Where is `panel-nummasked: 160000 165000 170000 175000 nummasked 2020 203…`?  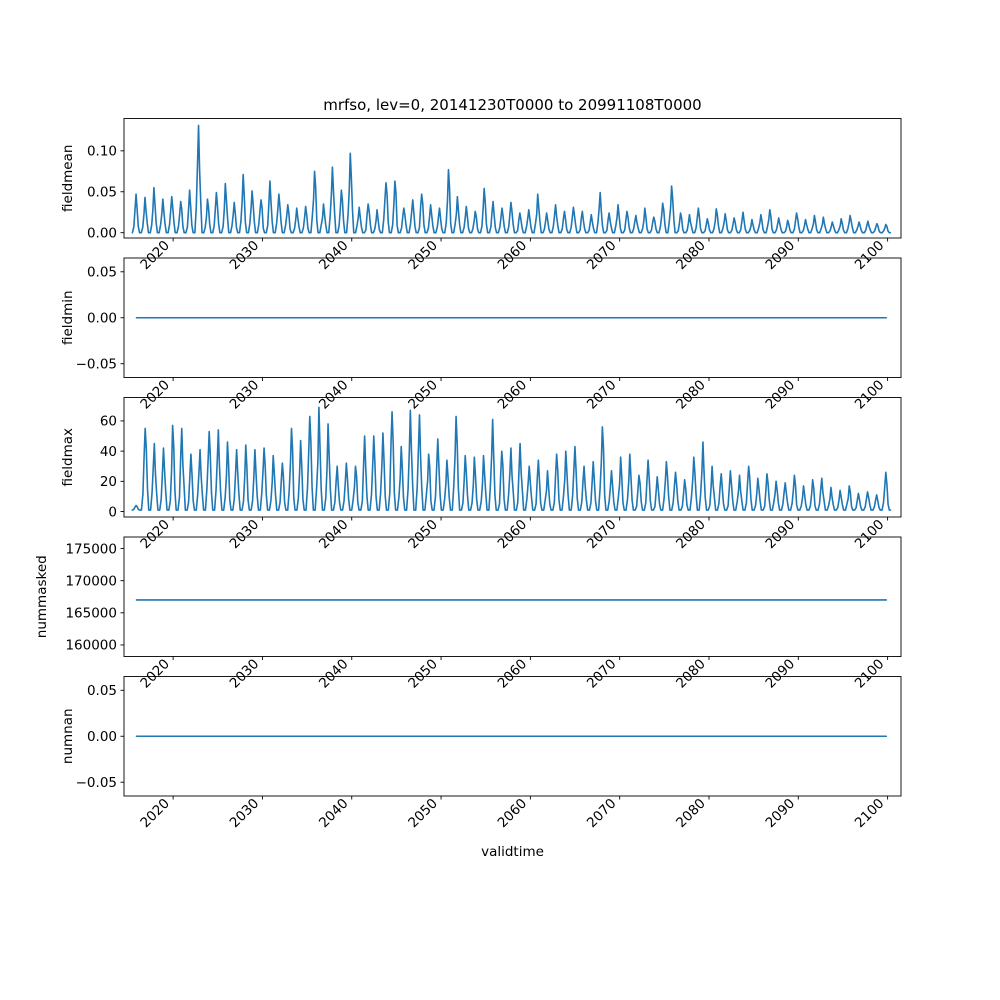
panel-nummasked: 160000 165000 170000 175000 nummasked 2020 203… is located at coordinates (468, 614).